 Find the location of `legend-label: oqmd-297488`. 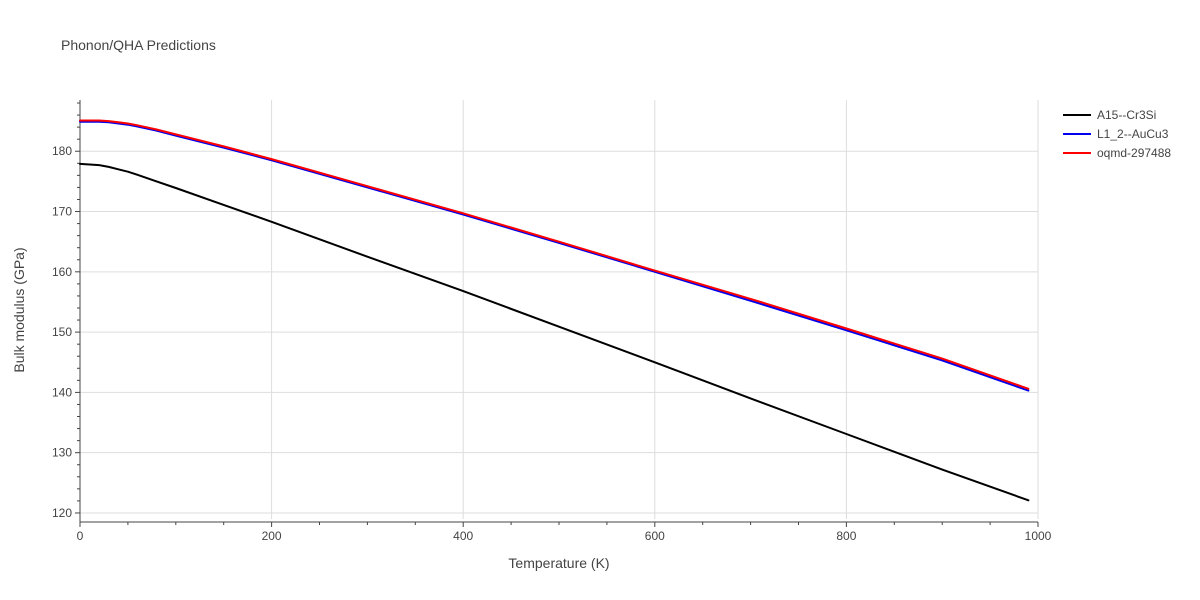

legend-label: oqmd-297488 is located at coordinates (1134, 153).